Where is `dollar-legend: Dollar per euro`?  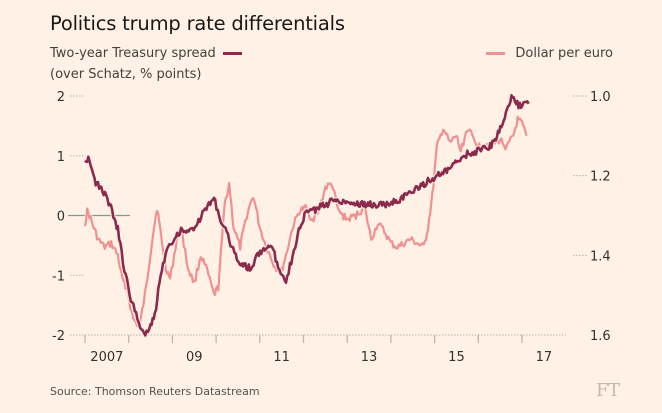
dollar-legend: Dollar per euro is located at coordinates (549, 53).